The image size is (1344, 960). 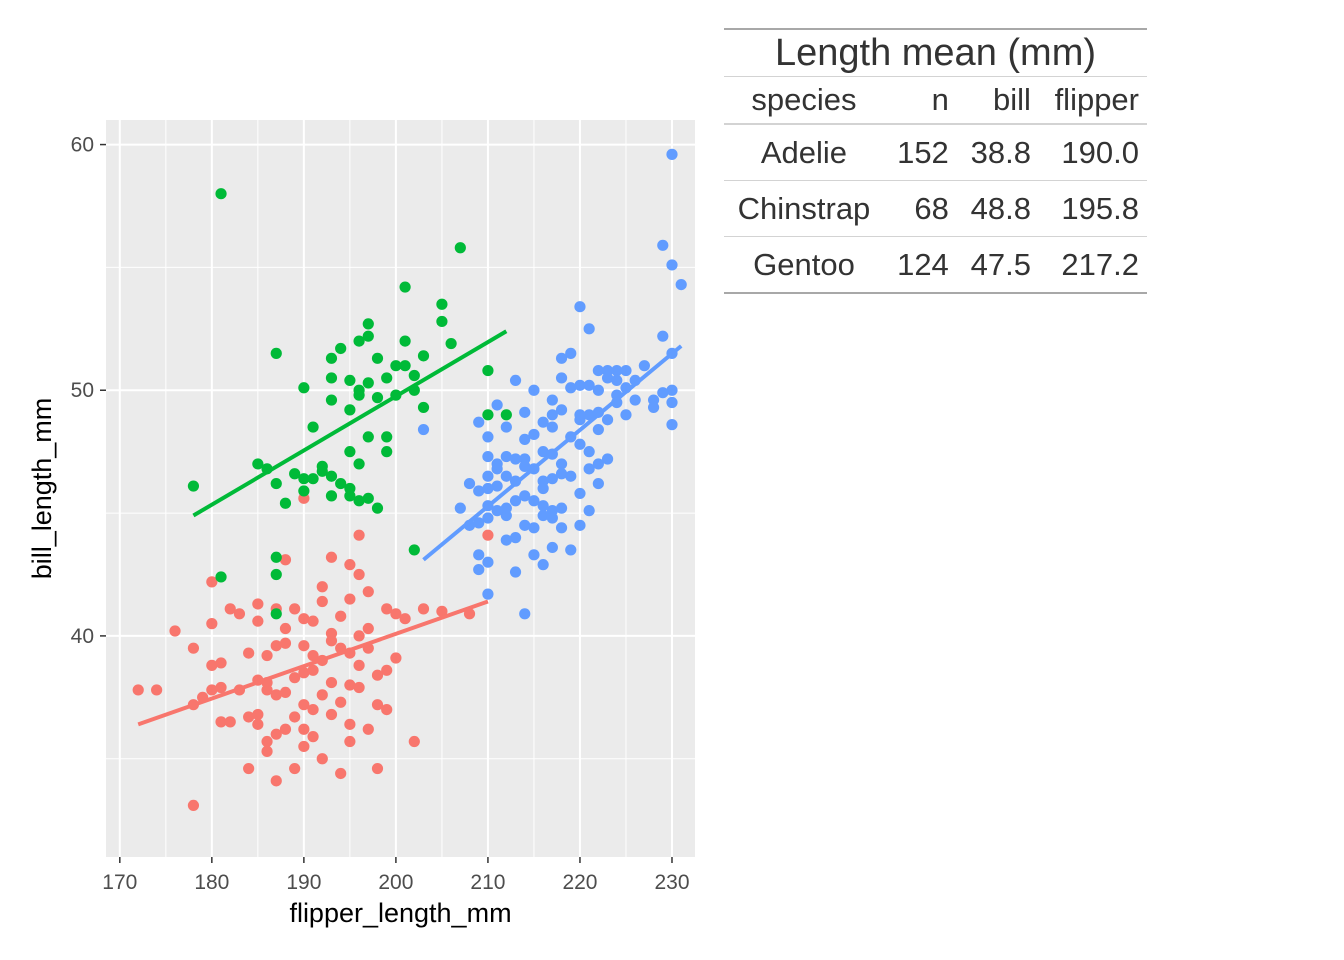 I want to click on header-bill: bill, so click(x=997, y=101).